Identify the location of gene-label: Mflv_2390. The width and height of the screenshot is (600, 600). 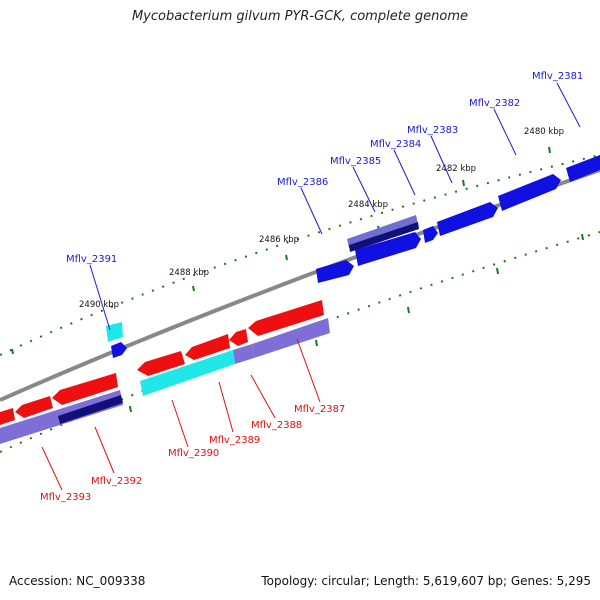
(193, 453).